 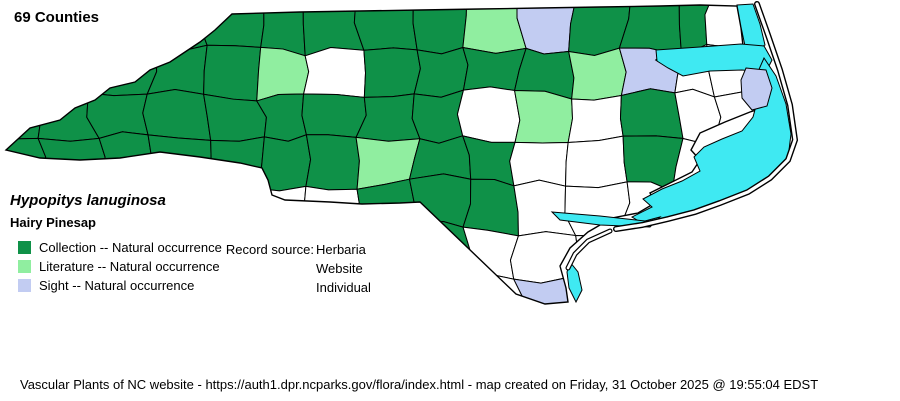 I want to click on legend-item-literature: Literature -- Natural occurrence, so click(x=120, y=266).